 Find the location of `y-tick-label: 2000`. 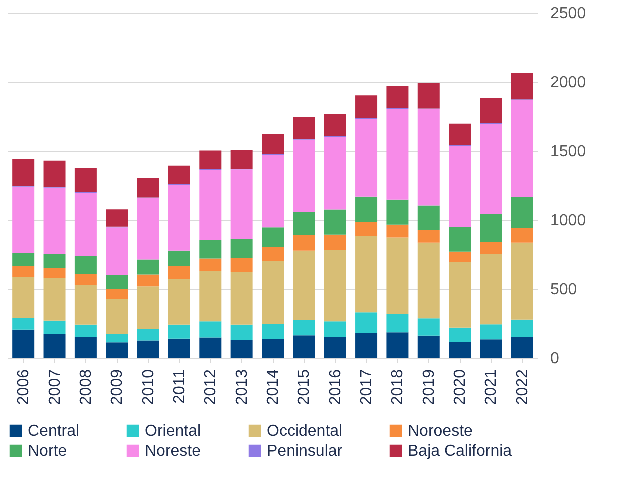

y-tick-label: 2000 is located at coordinates (568, 83).